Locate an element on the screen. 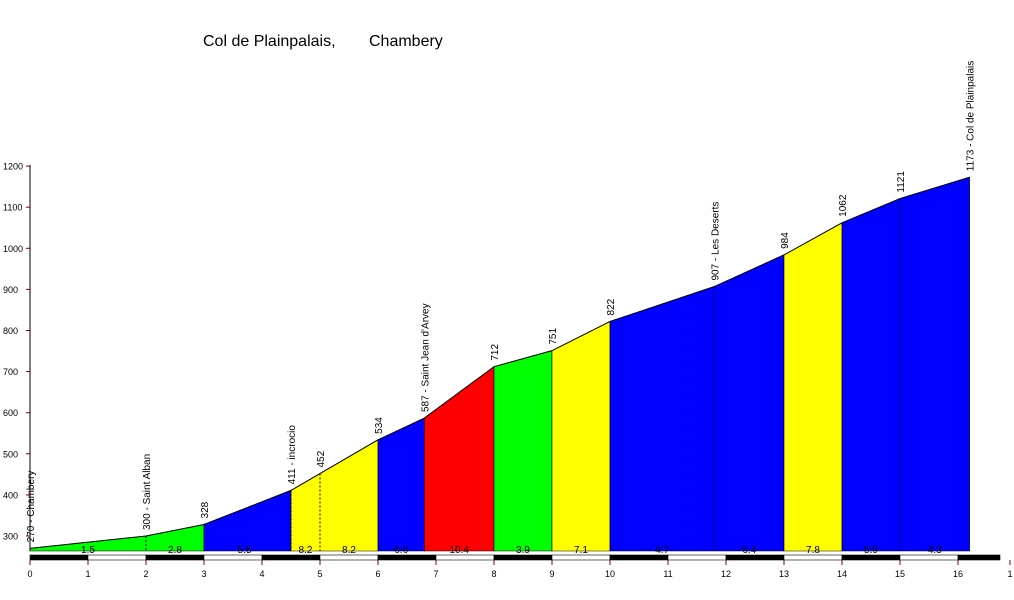  elevation-label: 452 is located at coordinates (321, 458).